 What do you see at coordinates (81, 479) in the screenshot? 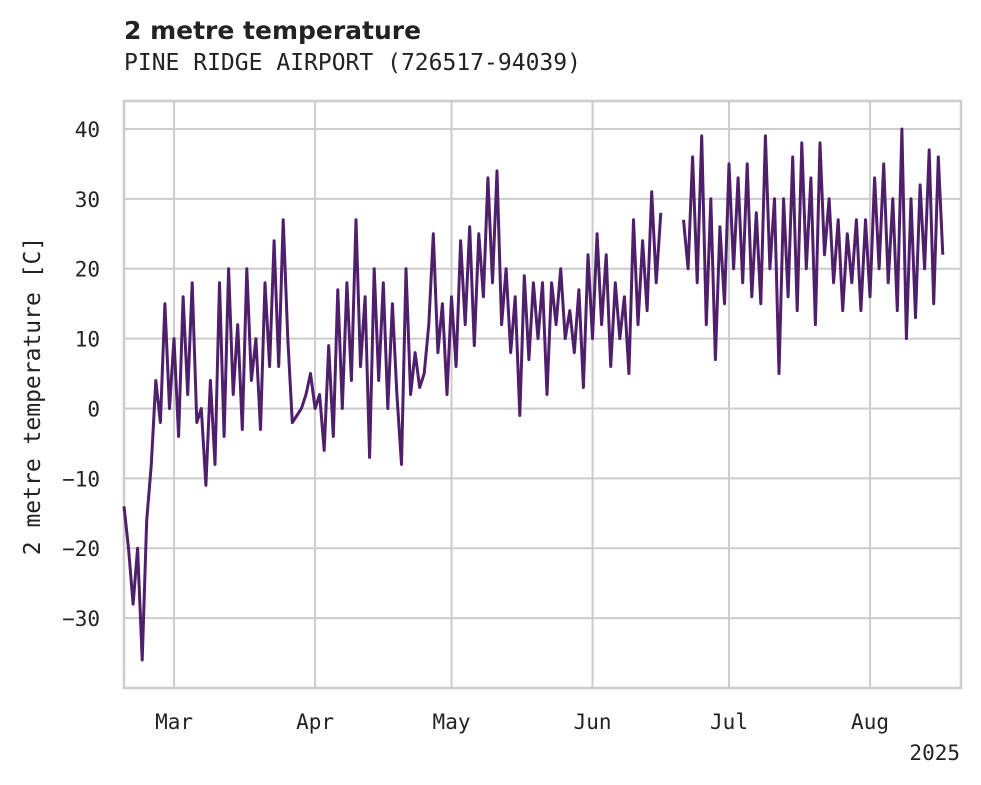
I see `y-tick-label: −10` at bounding box center [81, 479].